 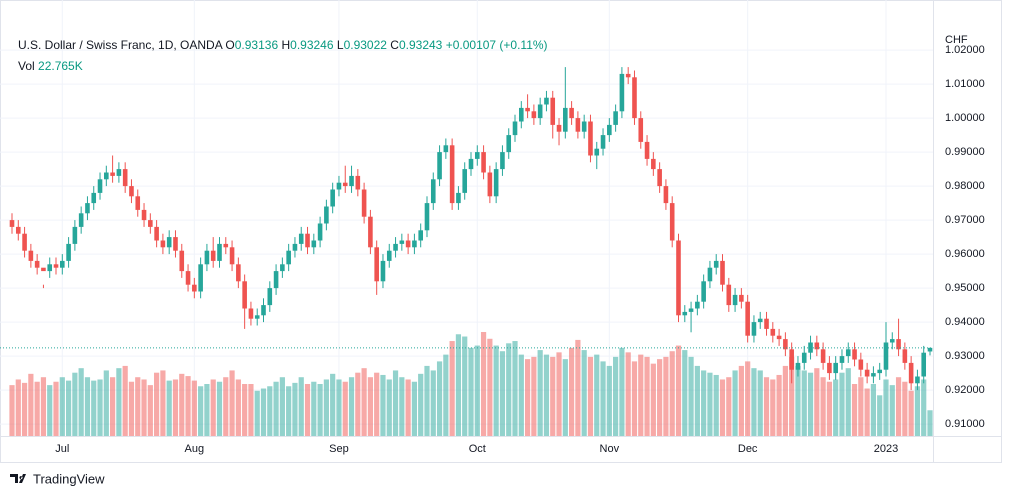 What do you see at coordinates (965, 322) in the screenshot?
I see `y-tick-label: 0.94000` at bounding box center [965, 322].